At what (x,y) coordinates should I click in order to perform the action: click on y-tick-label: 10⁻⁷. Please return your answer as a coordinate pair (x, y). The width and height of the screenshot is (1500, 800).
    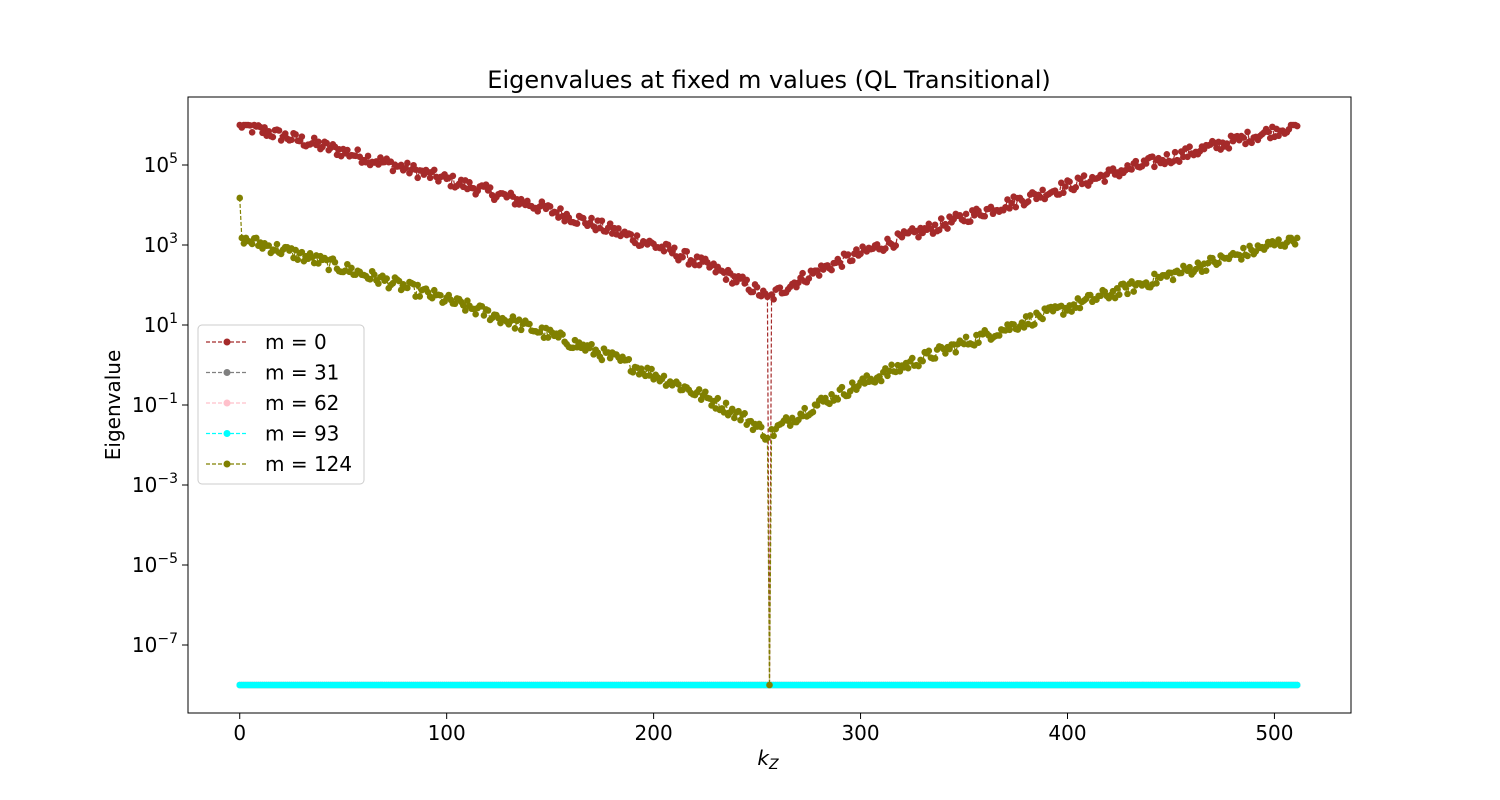
    Looking at the image, I should click on (155, 644).